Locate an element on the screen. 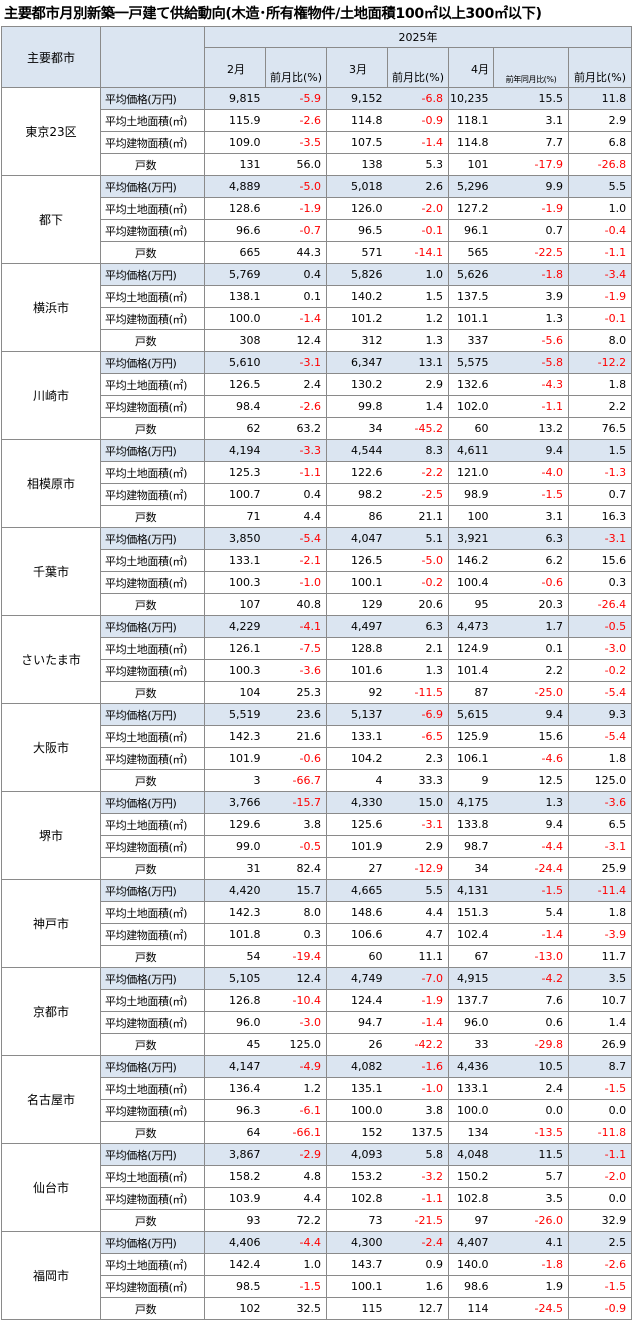 The image size is (632, 1320). value-cell: 146.2 is located at coordinates (471, 560).